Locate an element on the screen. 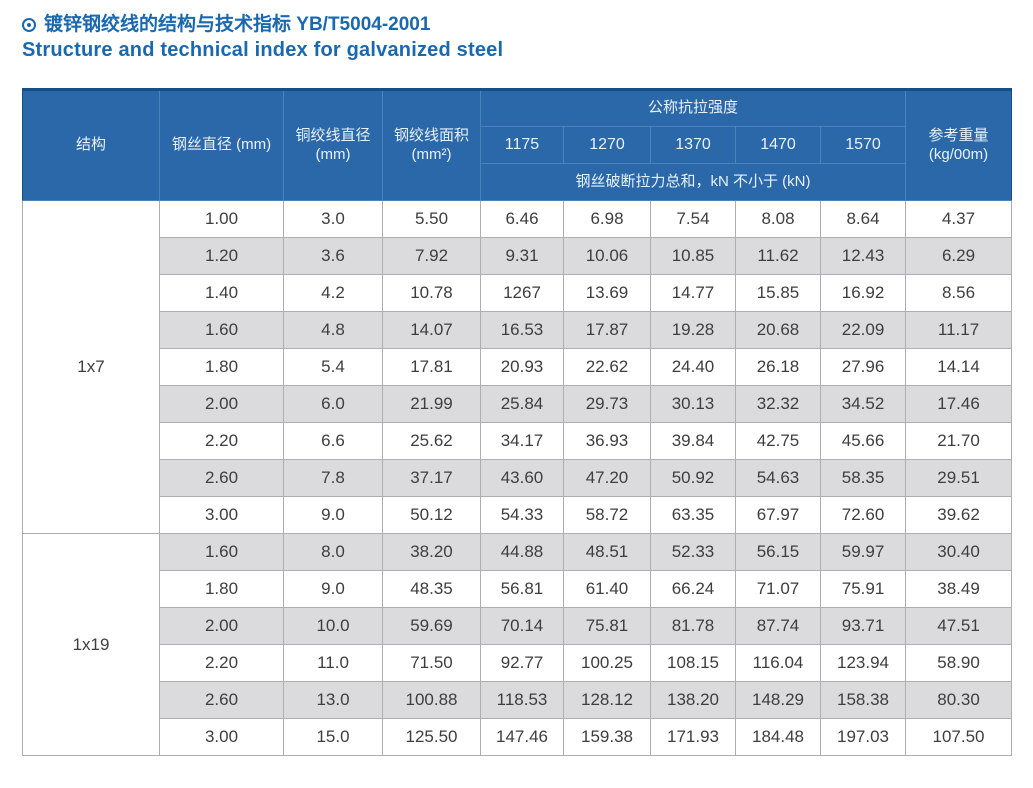 The image size is (1033, 788). header-strand-diameter: 铜绞线直径 (mm) is located at coordinates (333, 145).